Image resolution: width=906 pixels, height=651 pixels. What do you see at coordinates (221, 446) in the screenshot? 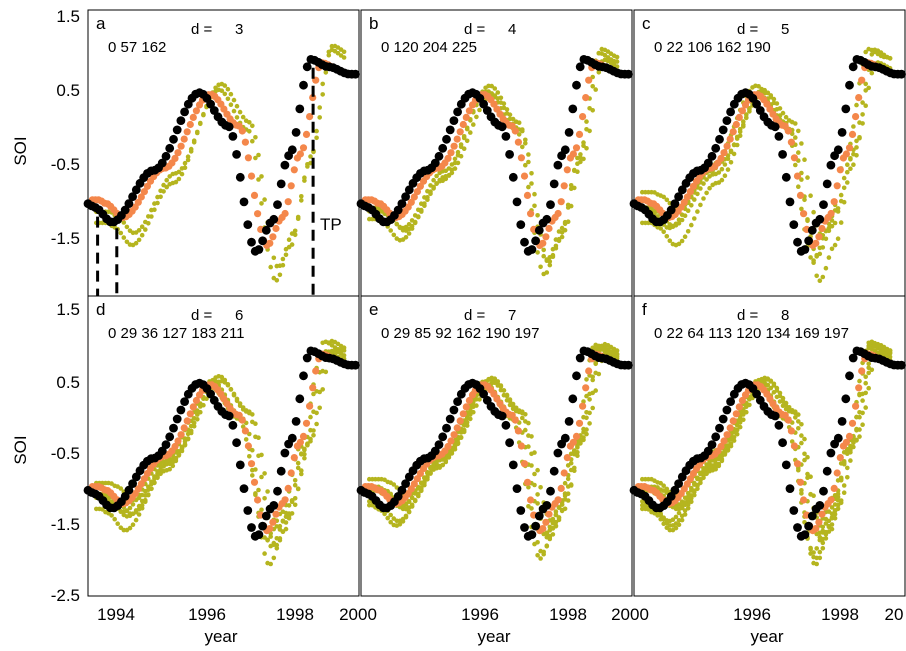
I see `panel-d: d d = 60 29 36 127 183 211` at bounding box center [221, 446].